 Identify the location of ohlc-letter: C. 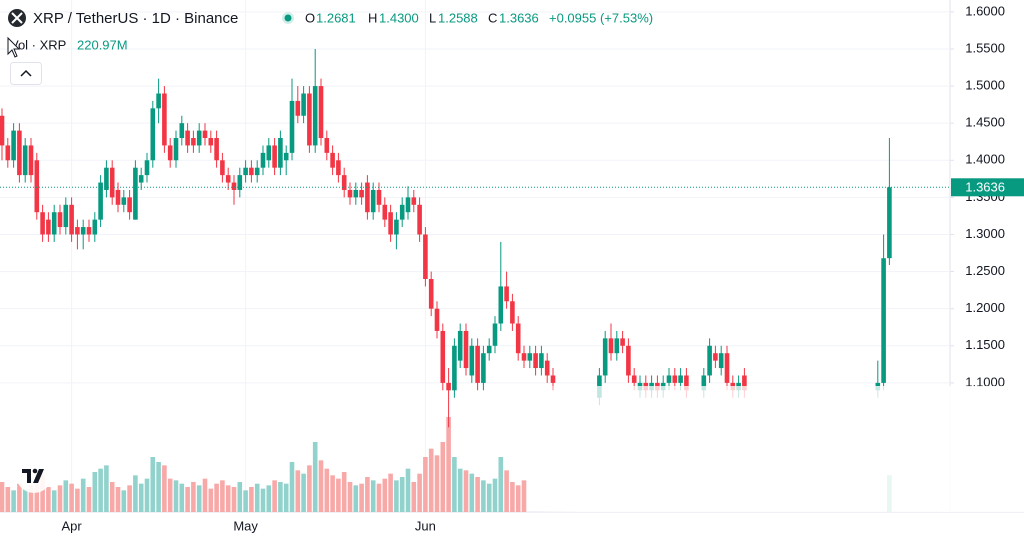
(492, 17).